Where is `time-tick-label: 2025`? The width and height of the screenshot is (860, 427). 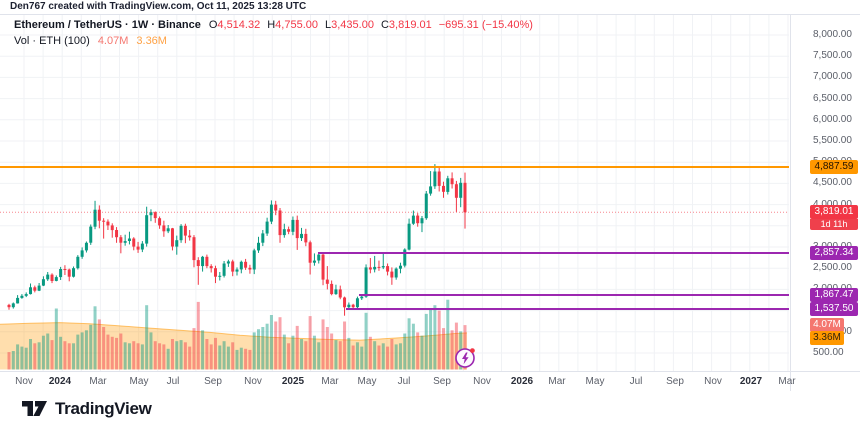
time-tick-label: 2025 is located at coordinates (293, 381).